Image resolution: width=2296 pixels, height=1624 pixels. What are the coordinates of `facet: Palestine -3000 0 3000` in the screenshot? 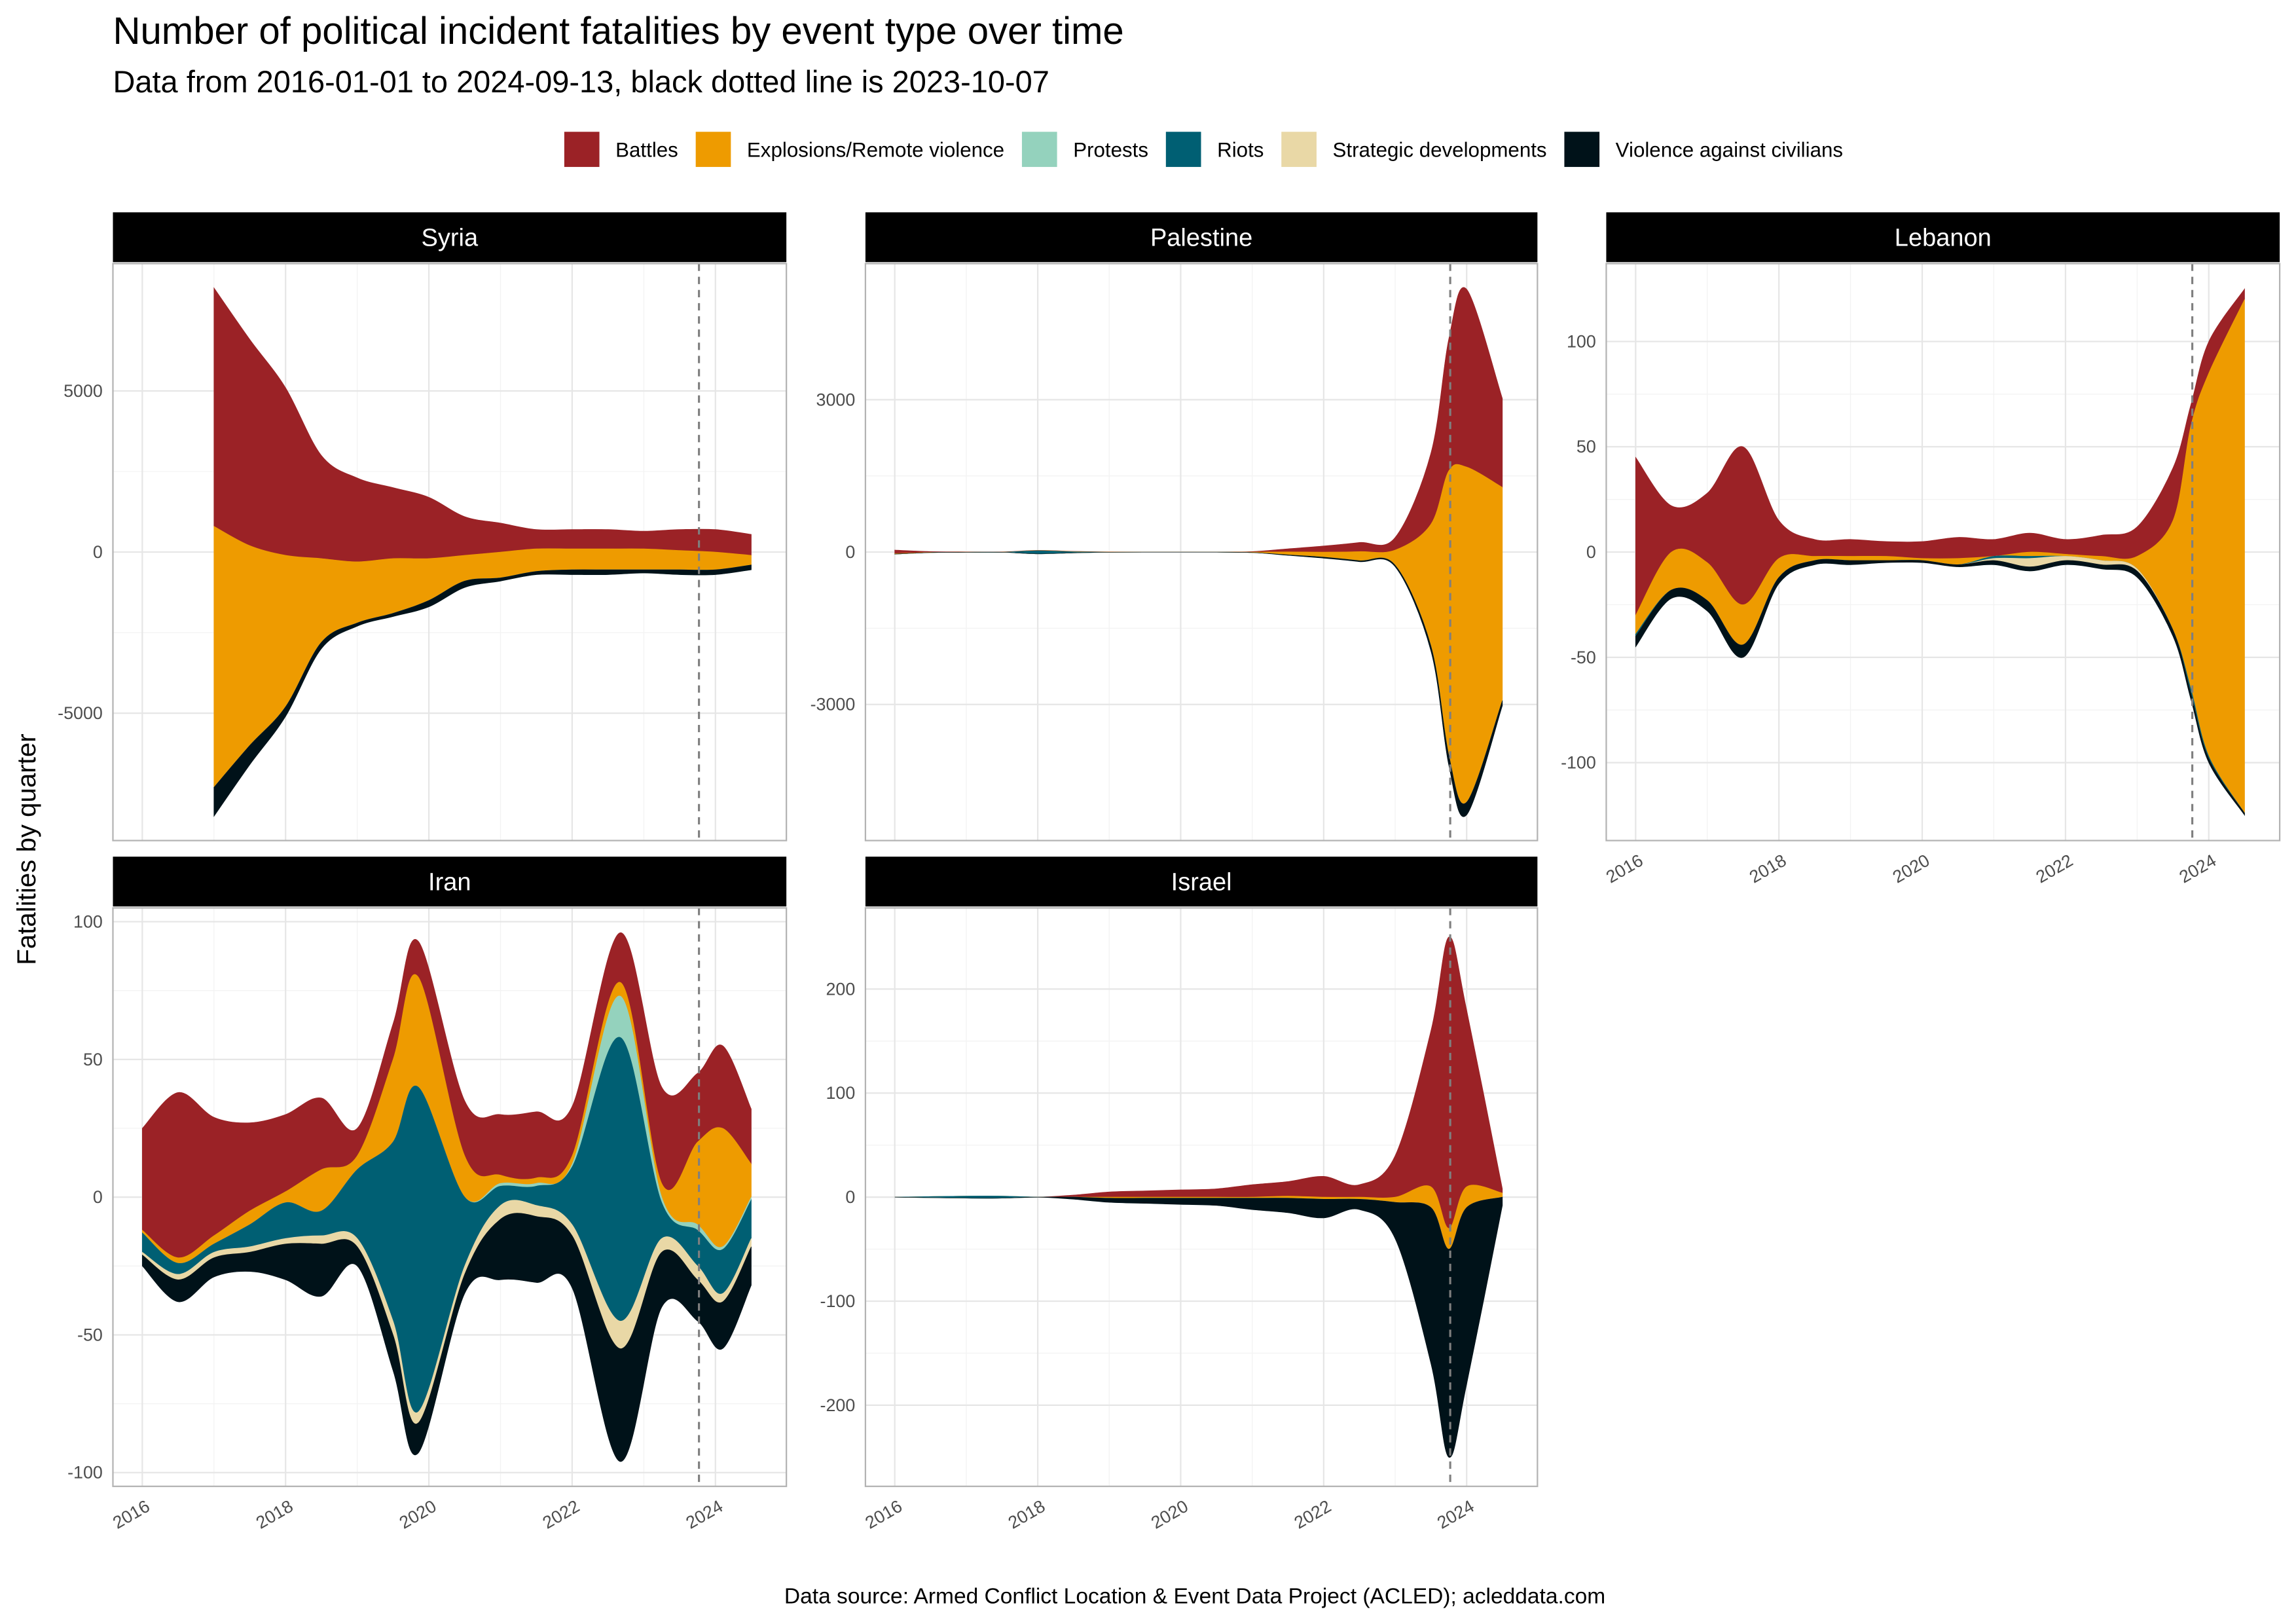 It's located at (1175, 526).